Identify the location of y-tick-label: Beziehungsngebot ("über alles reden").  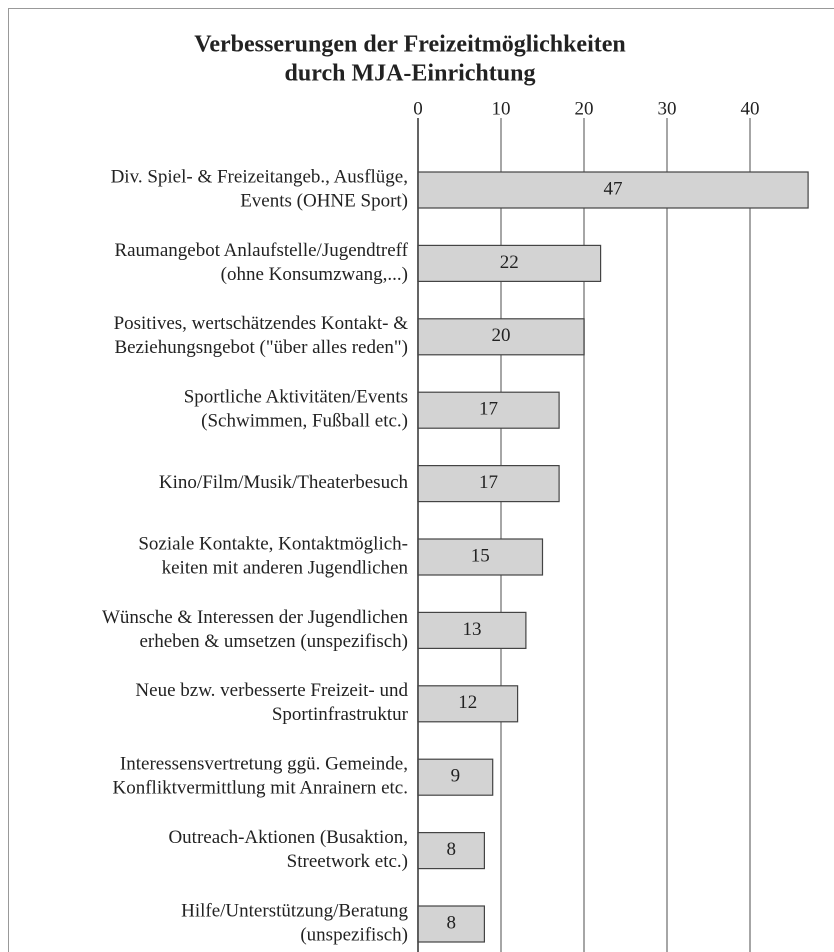
(261, 347).